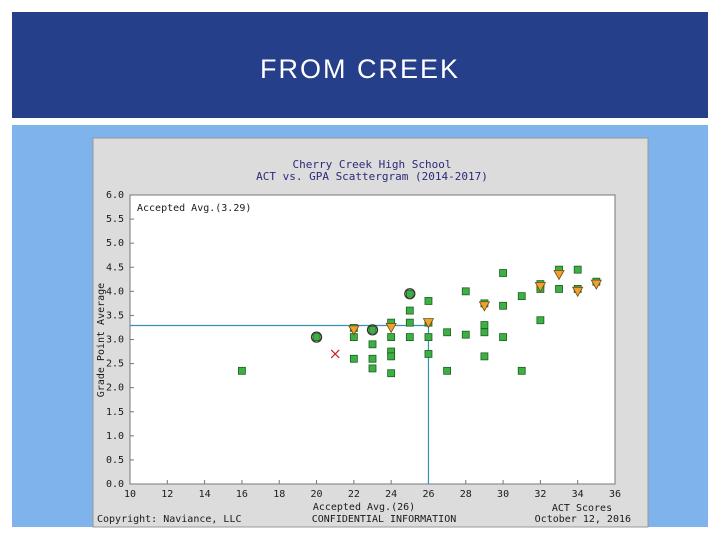 This screenshot has height=540, width=720. Describe the element at coordinates (540, 494) in the screenshot. I see `x-tick-label: 32` at that location.